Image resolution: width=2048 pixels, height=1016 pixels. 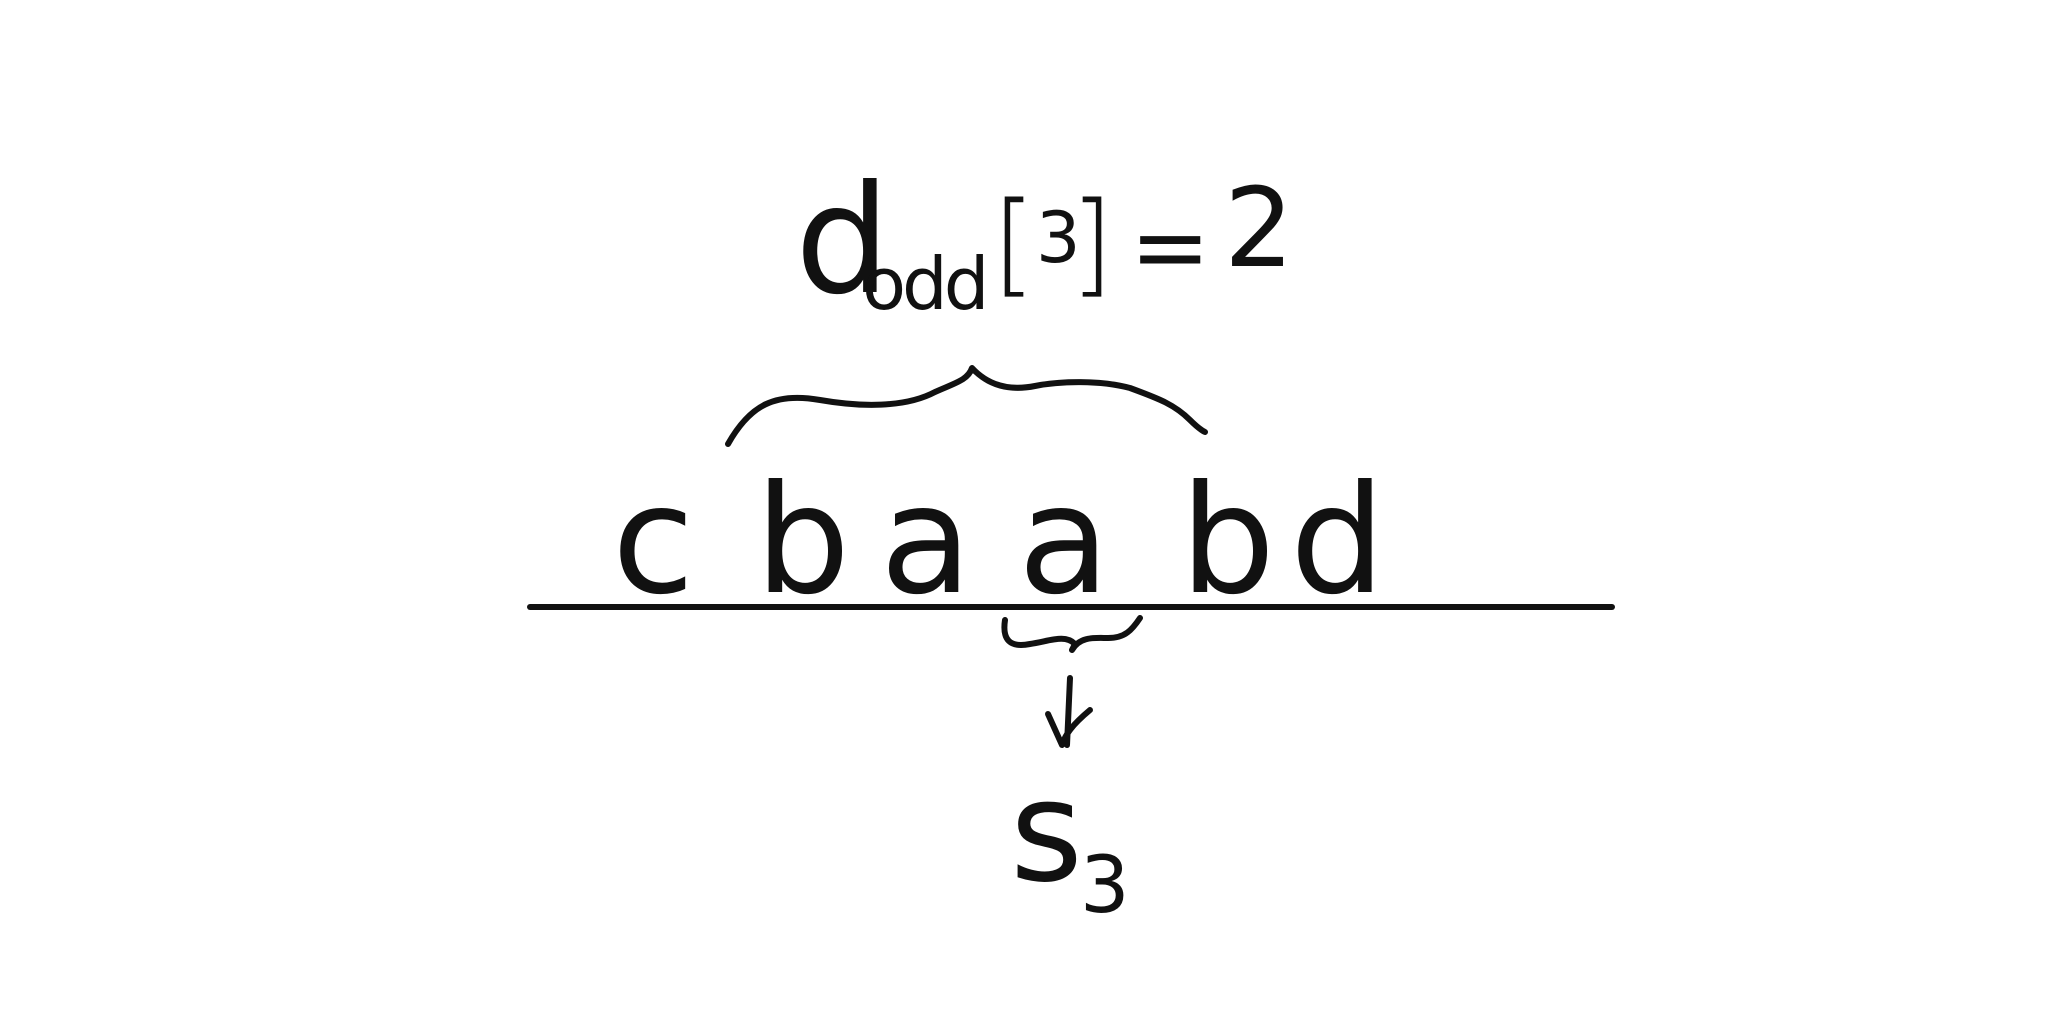 What do you see at coordinates (802, 541) in the screenshot?
I see `string-char-2: b` at bounding box center [802, 541].